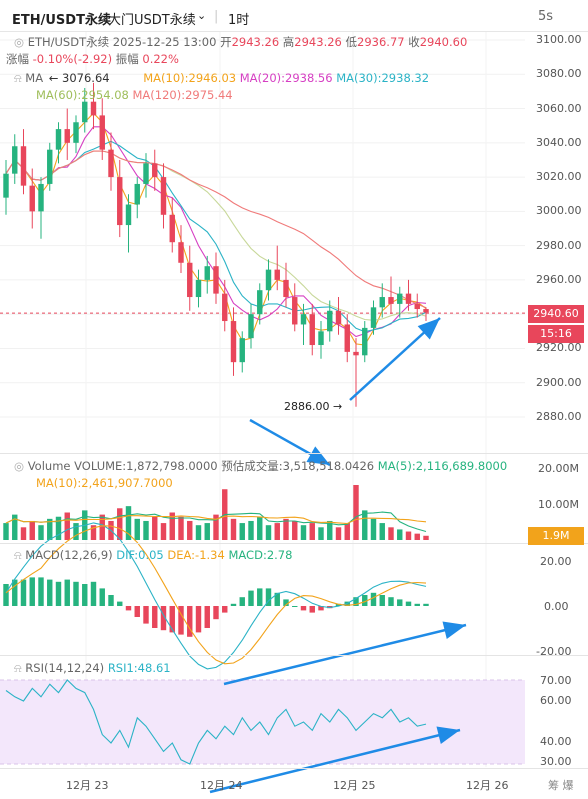  I want to click on volume-bars, so click(216, 512).